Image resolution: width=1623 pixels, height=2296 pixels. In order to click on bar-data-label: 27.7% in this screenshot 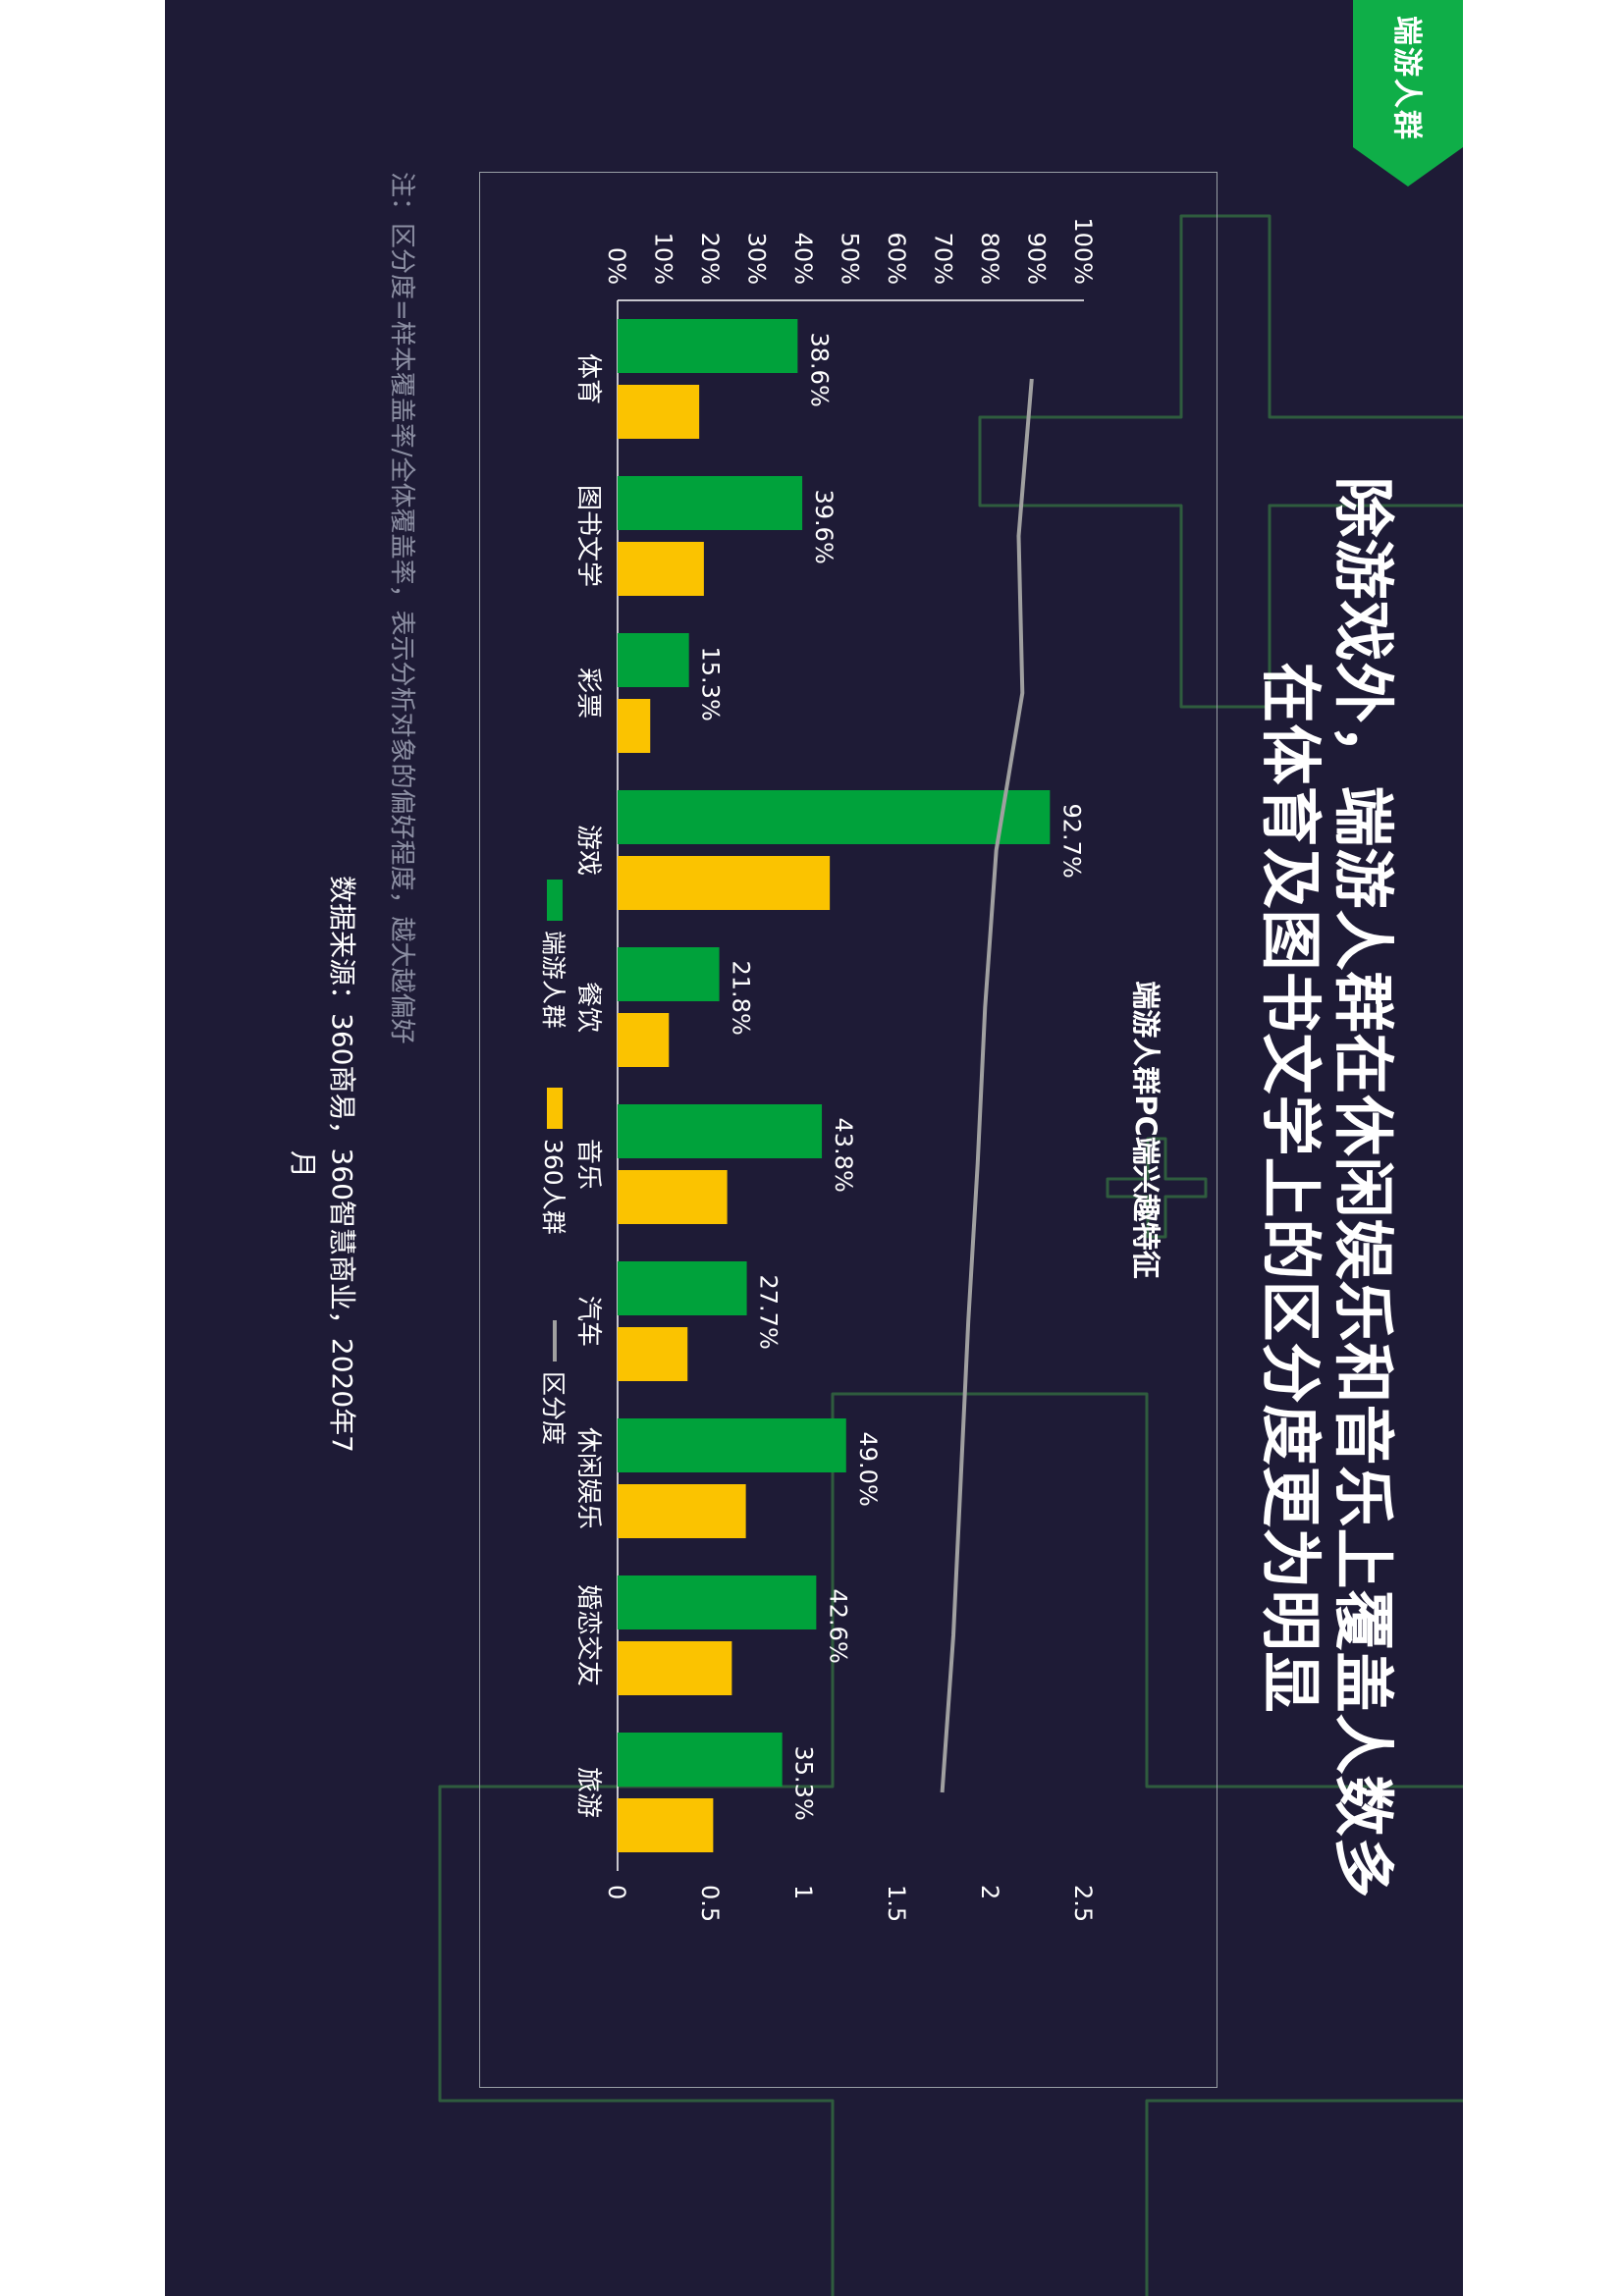, I will do `click(769, 1313)`.